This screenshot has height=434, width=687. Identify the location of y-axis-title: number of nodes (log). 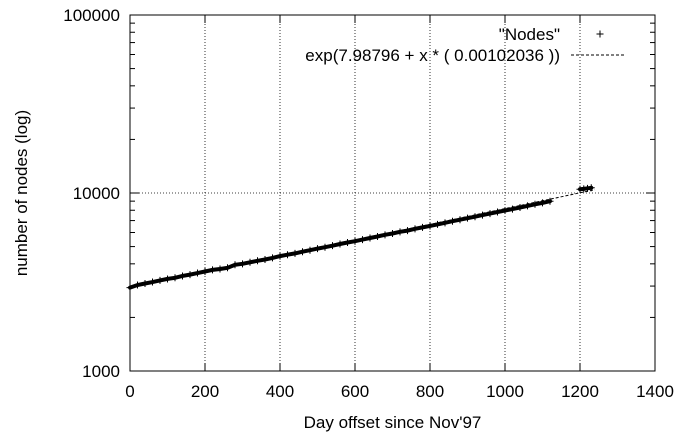
(21, 193).